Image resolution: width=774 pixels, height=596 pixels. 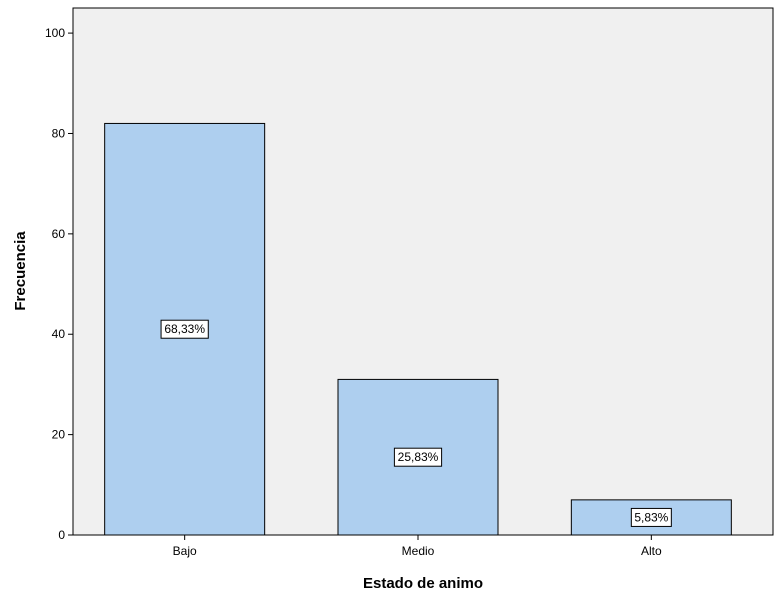 What do you see at coordinates (61, 535) in the screenshot?
I see `y-tick-label: 0` at bounding box center [61, 535].